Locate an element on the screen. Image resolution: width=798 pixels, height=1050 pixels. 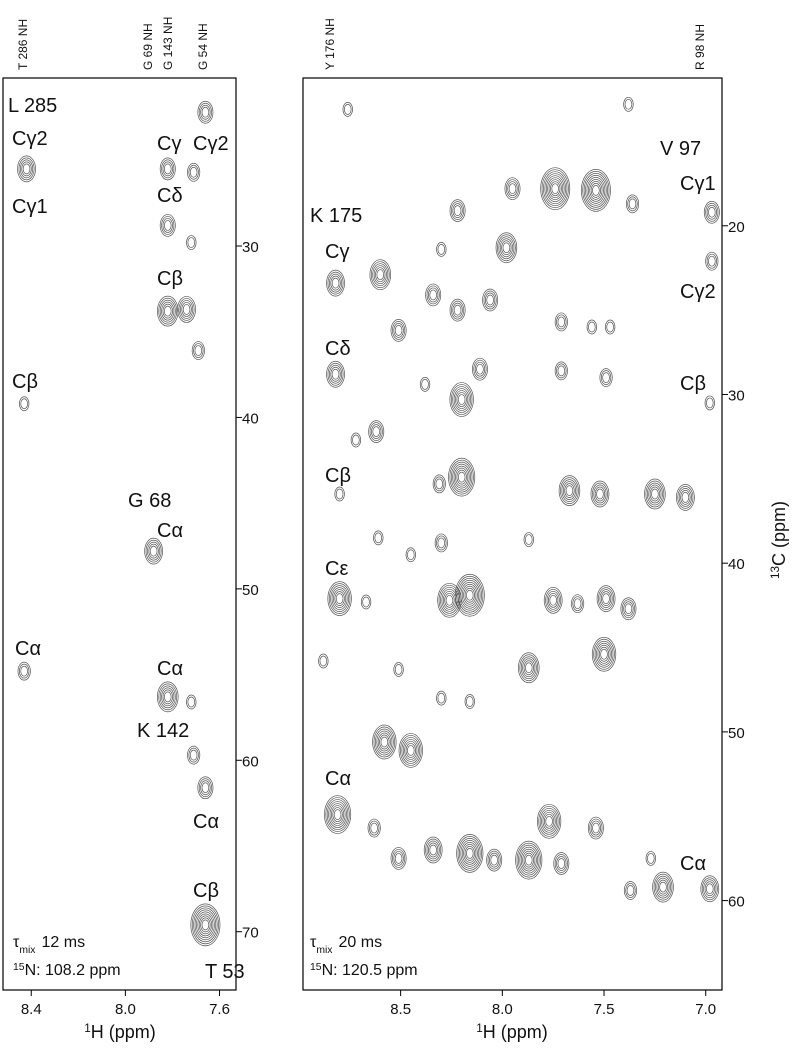
x-axis-label-part: 1 is located at coordinates (87, 1028).